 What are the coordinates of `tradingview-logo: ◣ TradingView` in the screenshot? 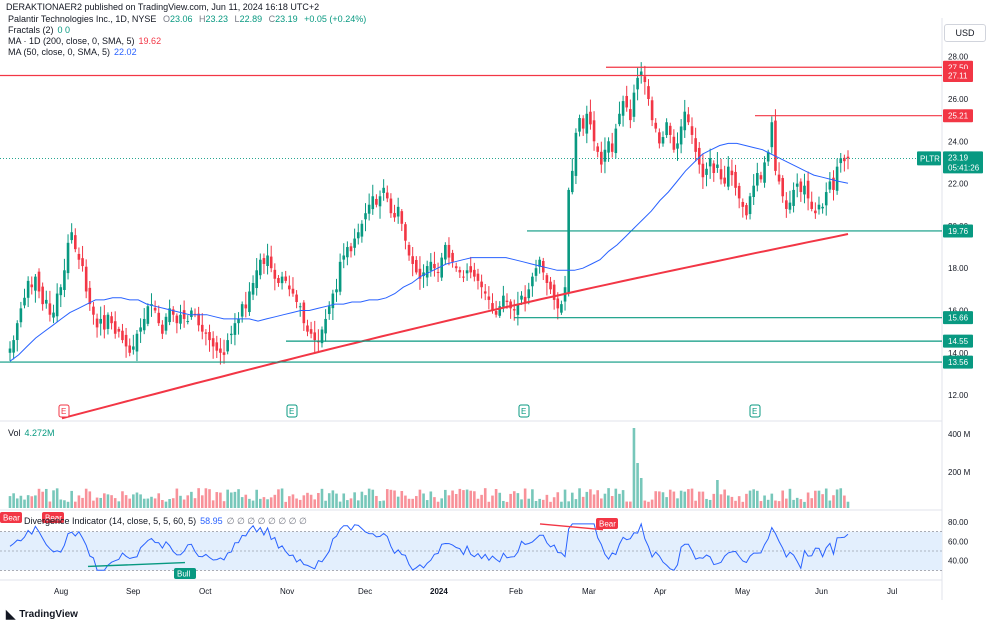 It's located at (42, 614).